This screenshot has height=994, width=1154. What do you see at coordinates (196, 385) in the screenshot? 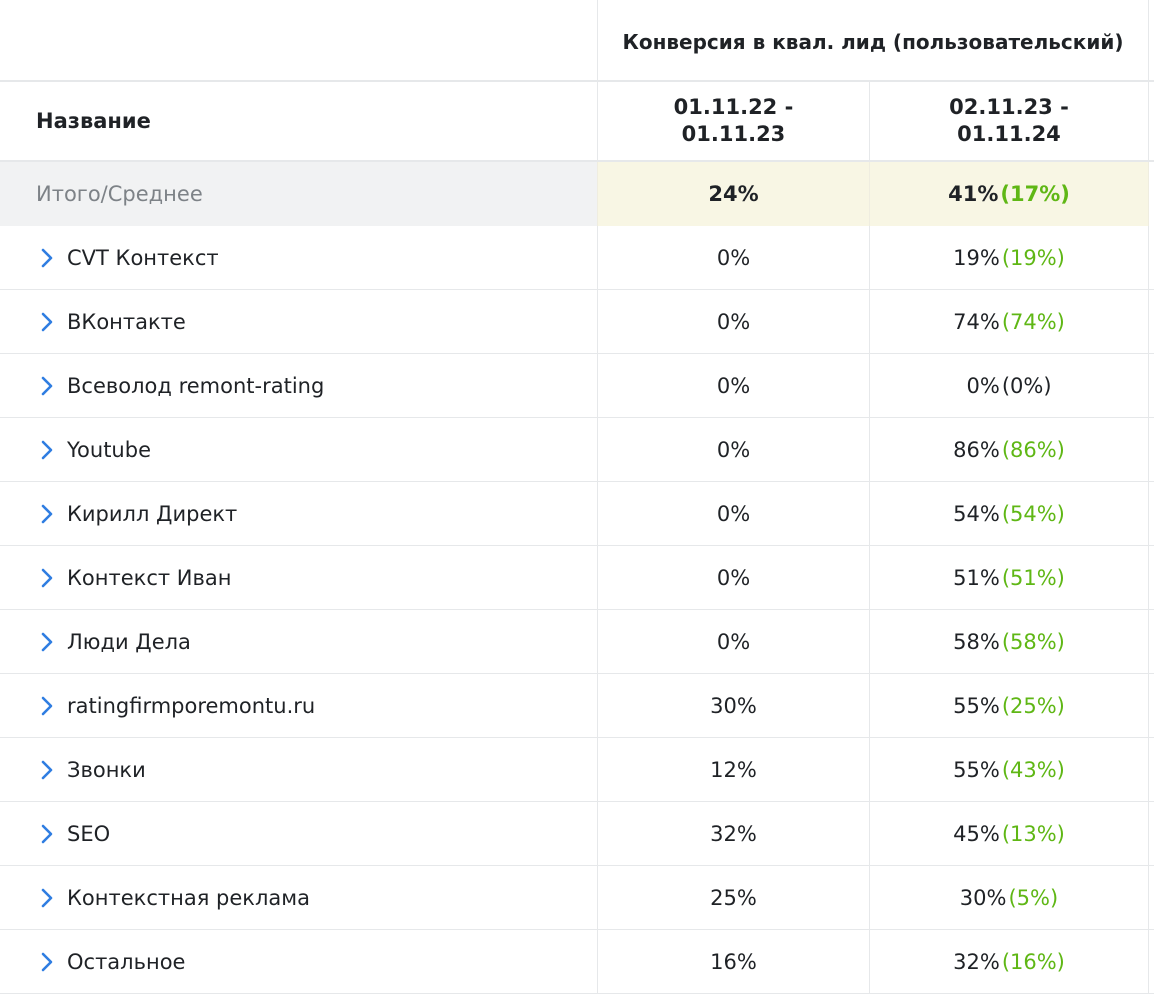
I see `row-name: Всеволод remont-rating` at bounding box center [196, 385].